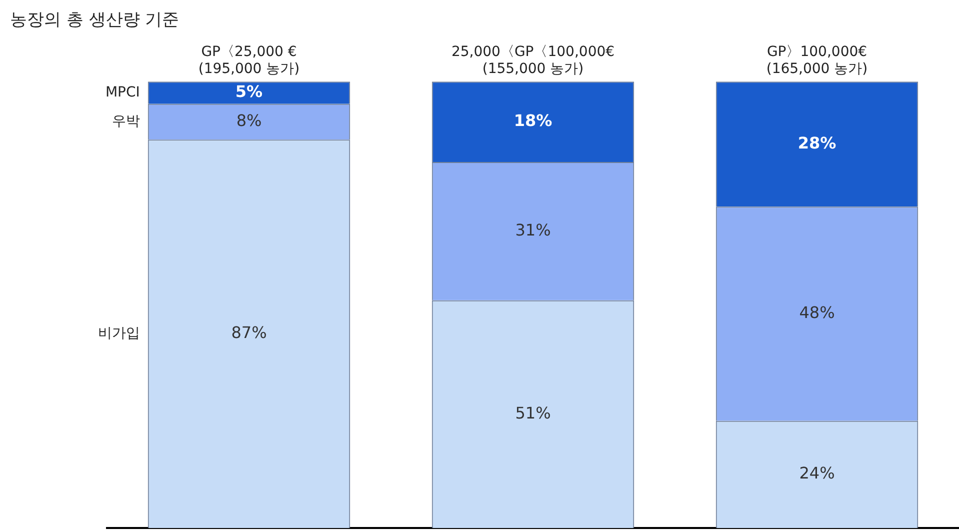 This screenshot has width=959, height=532. I want to click on data-label: 18%, so click(533, 120).